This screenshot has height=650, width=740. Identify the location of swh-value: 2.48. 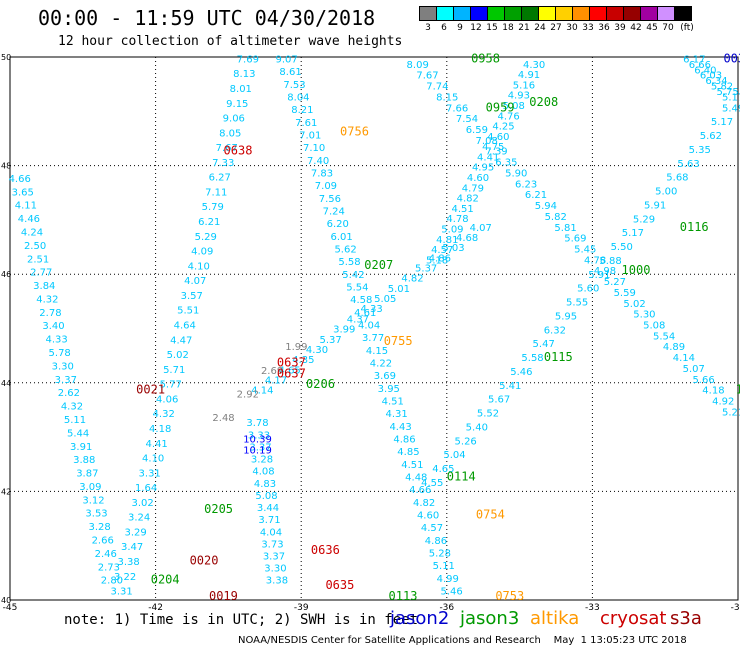
(223, 418).